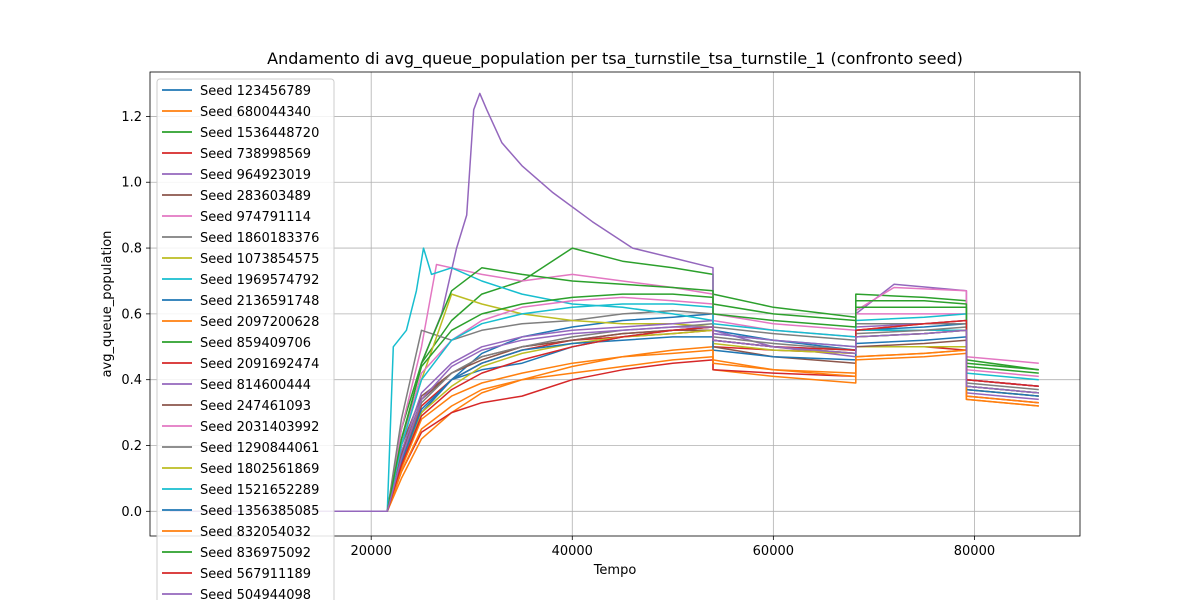 The image size is (1200, 600). Describe the element at coordinates (371, 551) in the screenshot. I see `x-tick-label-0: 20000` at that location.